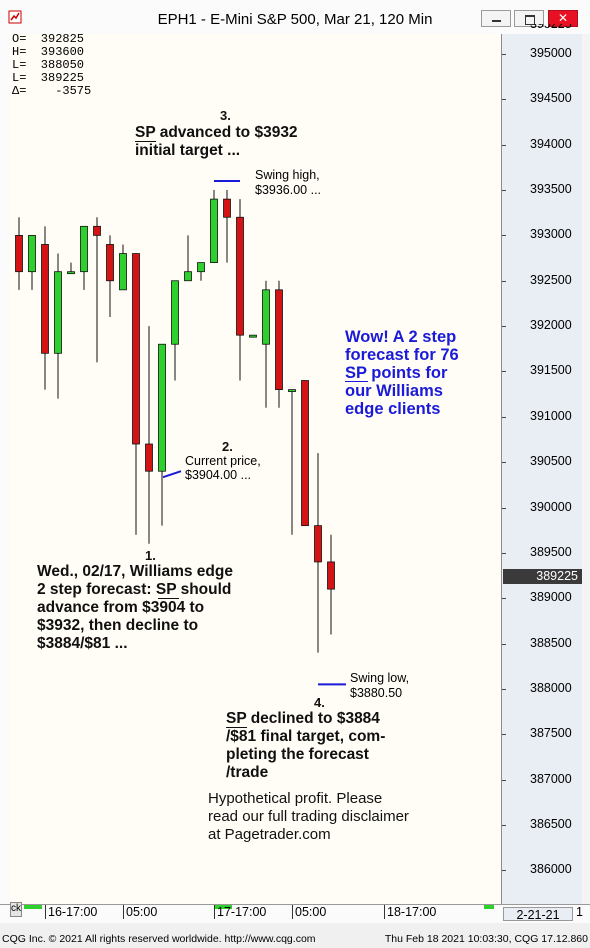  What do you see at coordinates (542, 576) in the screenshot?
I see `current-price-box: 389225` at bounding box center [542, 576].